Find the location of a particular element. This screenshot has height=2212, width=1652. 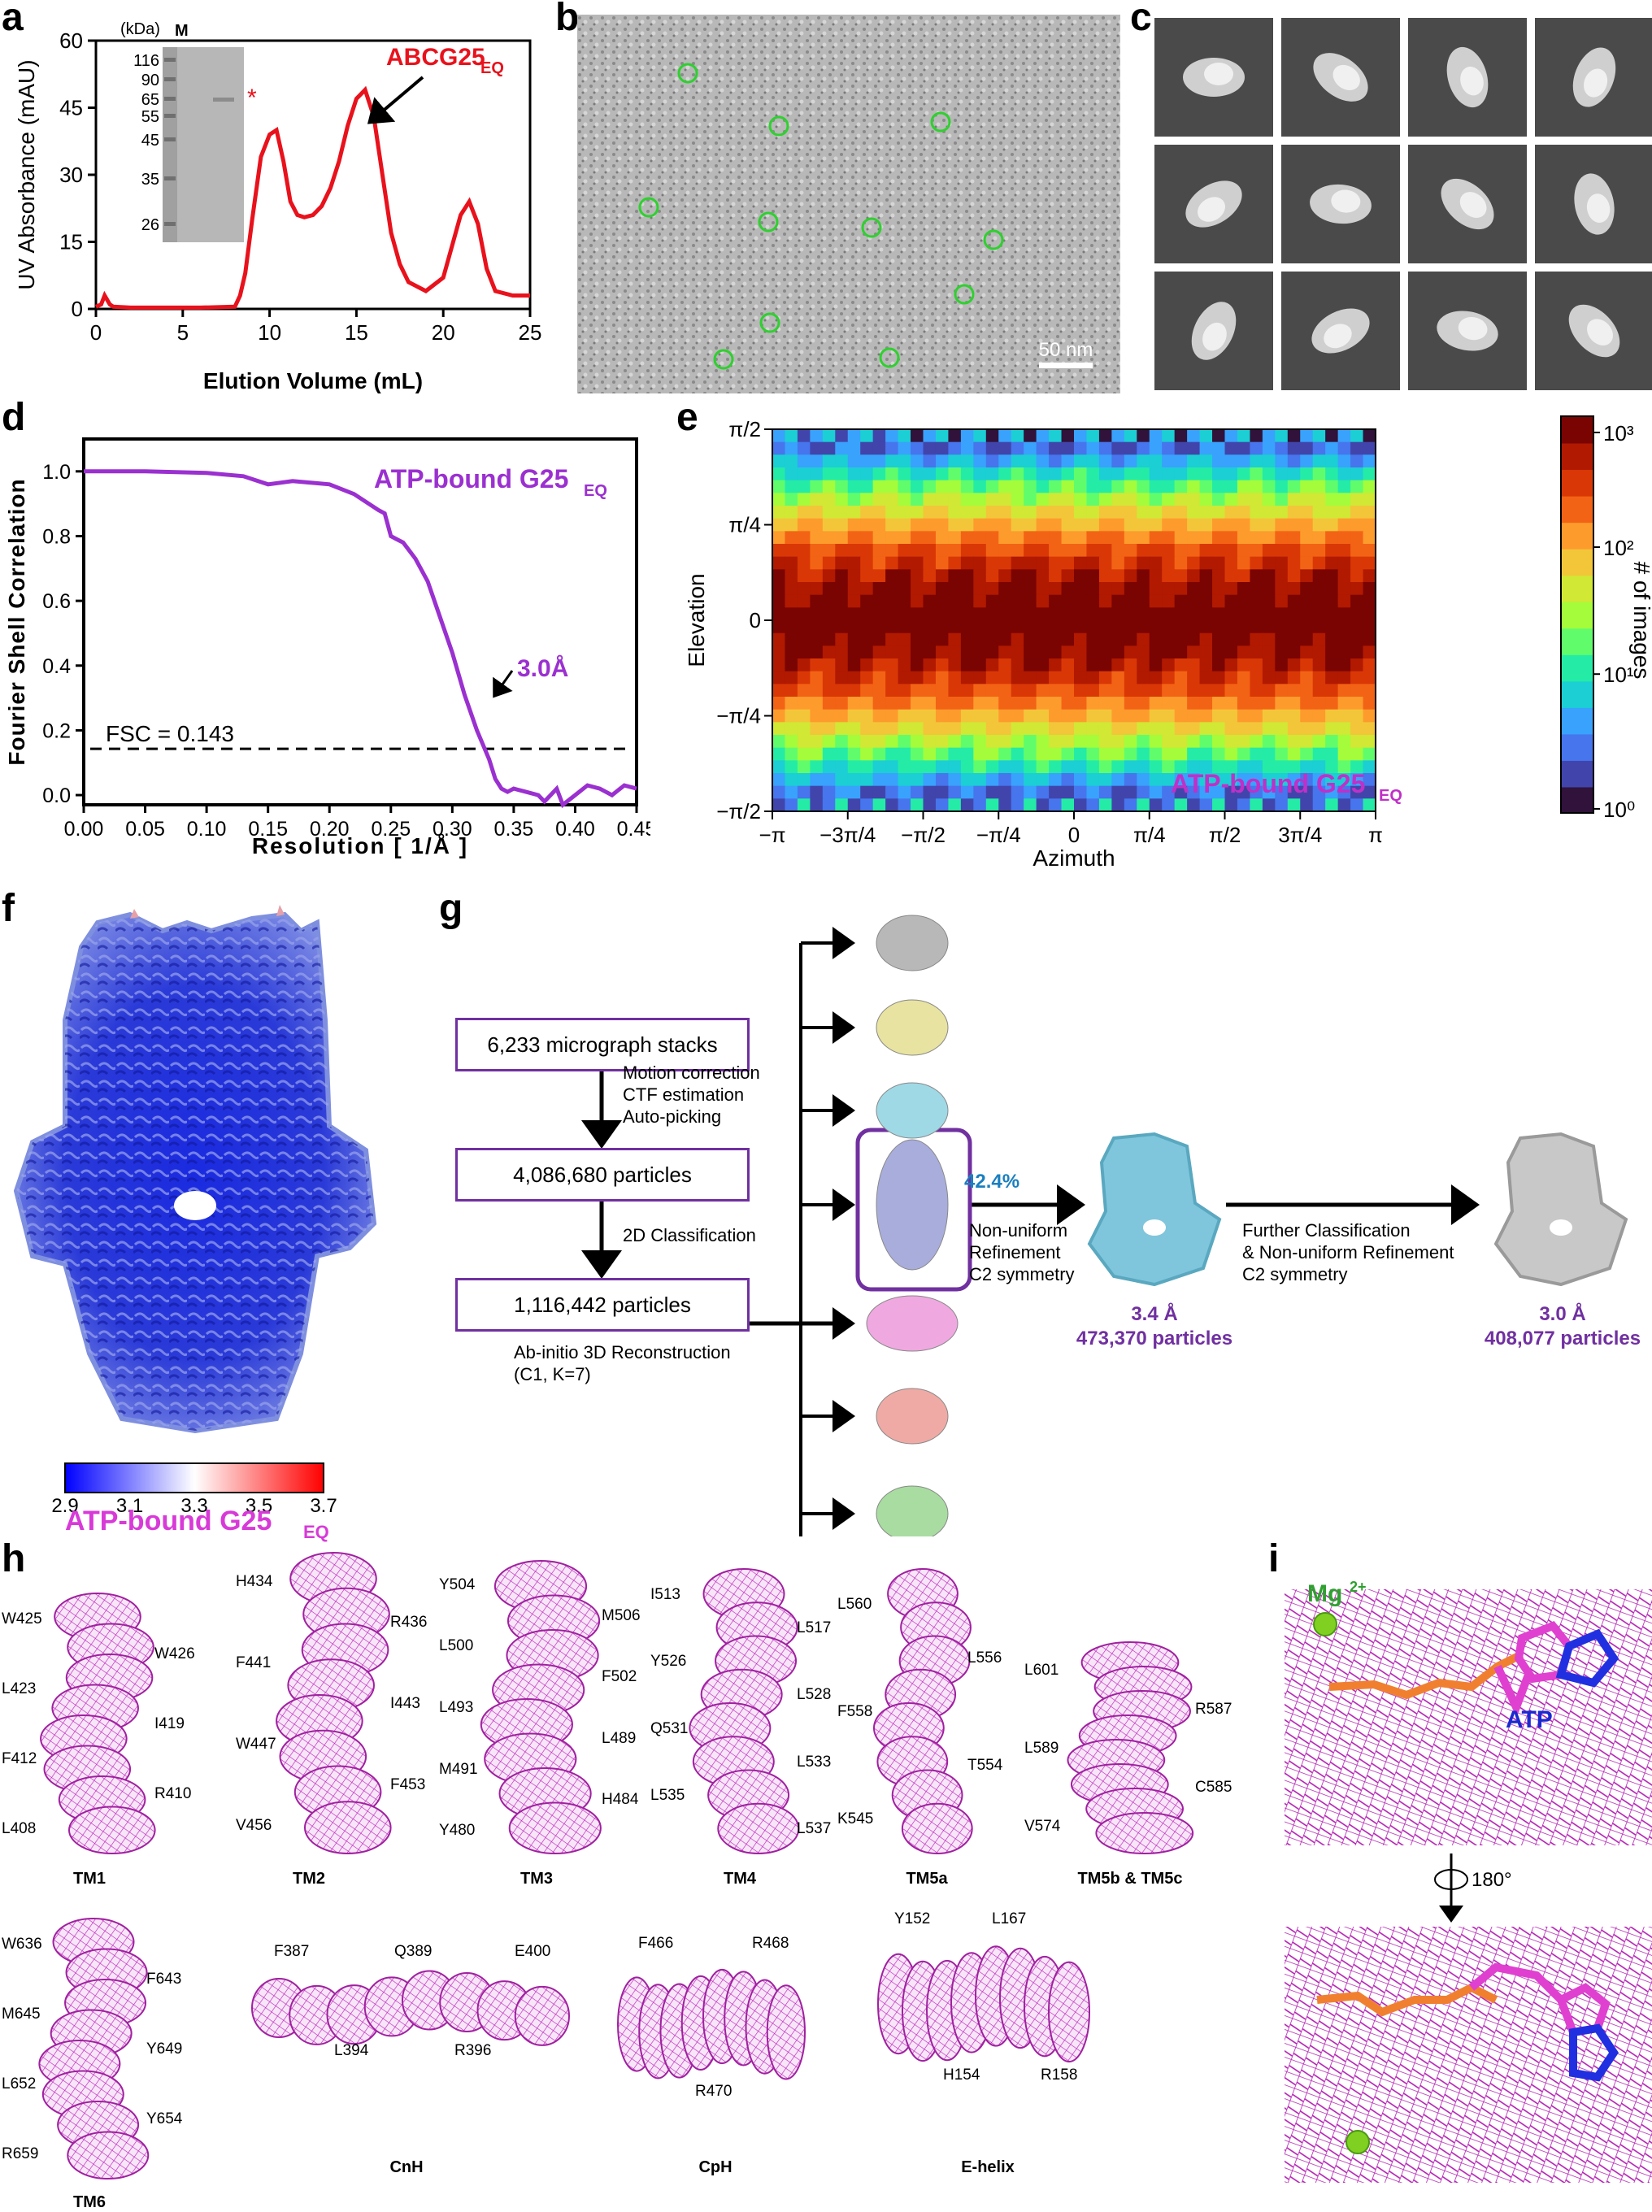

class-volume is located at coordinates (912, 1027).